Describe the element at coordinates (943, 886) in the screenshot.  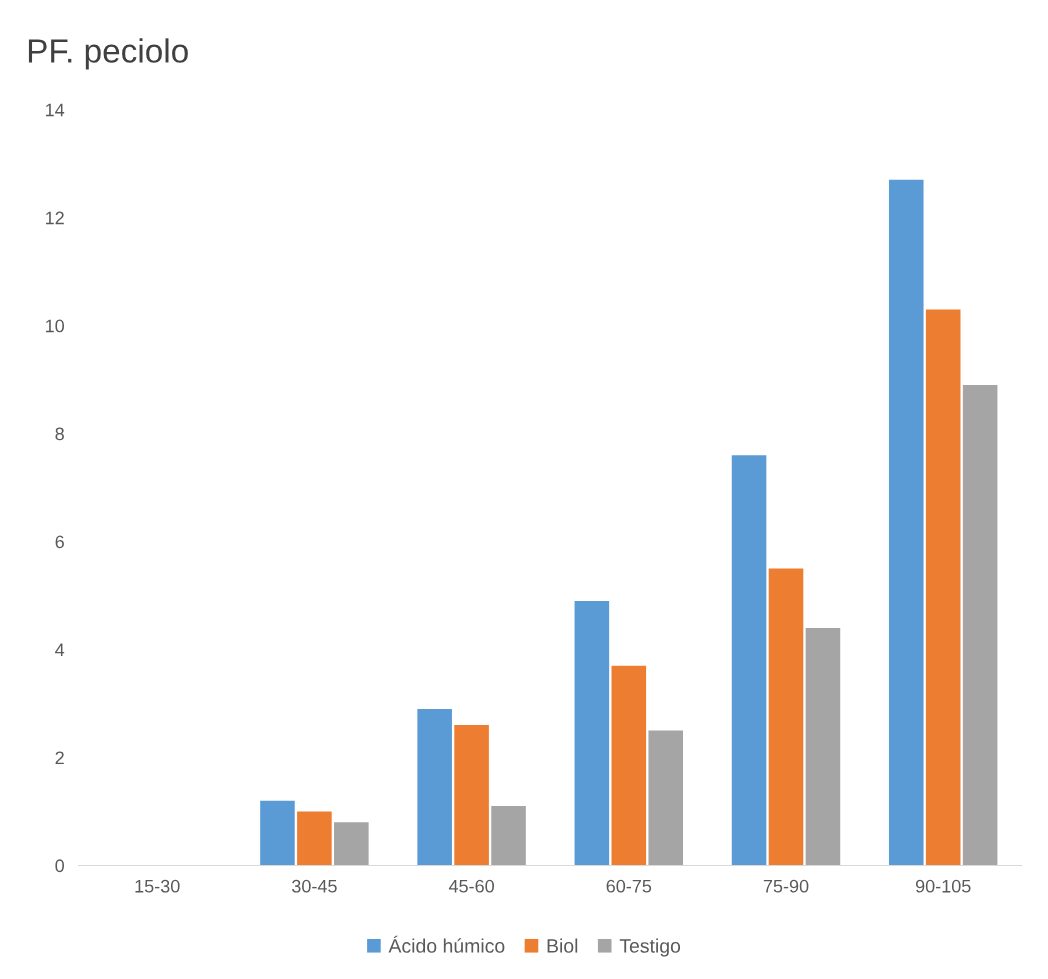
I see `x-tick-label: 90-105` at that location.